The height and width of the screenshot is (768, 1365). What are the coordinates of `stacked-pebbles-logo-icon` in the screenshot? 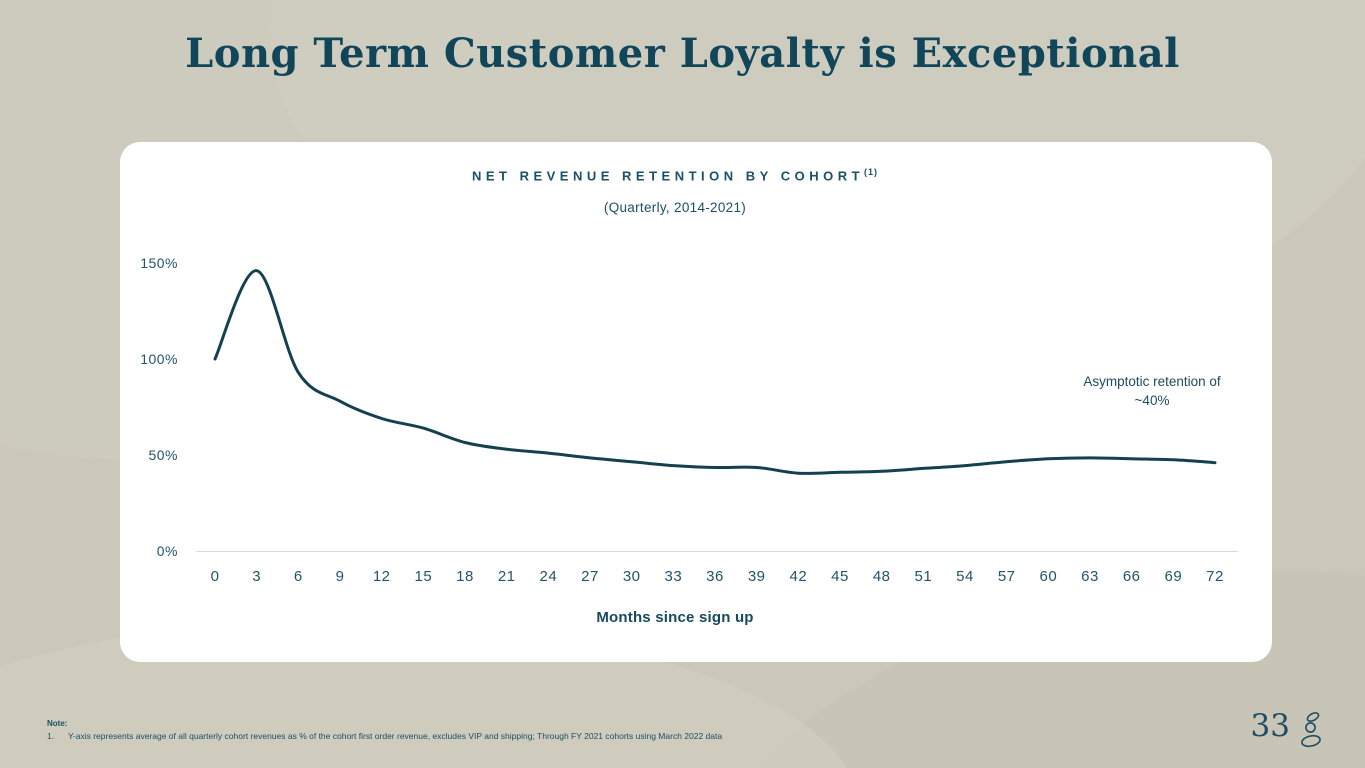 It's located at (1311, 730).